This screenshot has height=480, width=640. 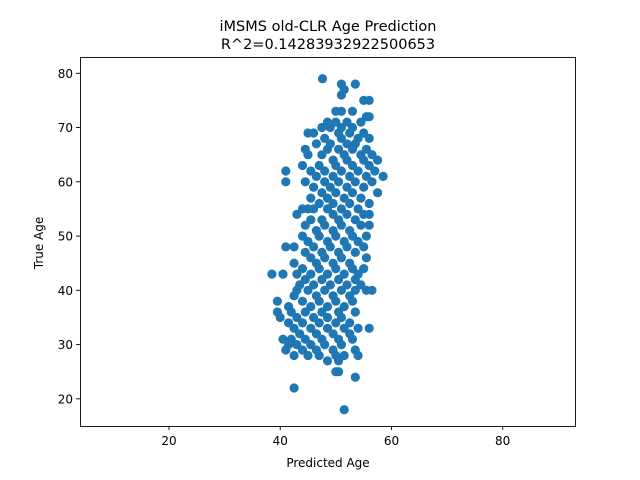 What do you see at coordinates (280, 441) in the screenshot?
I see `x-tick-label: 40` at bounding box center [280, 441].